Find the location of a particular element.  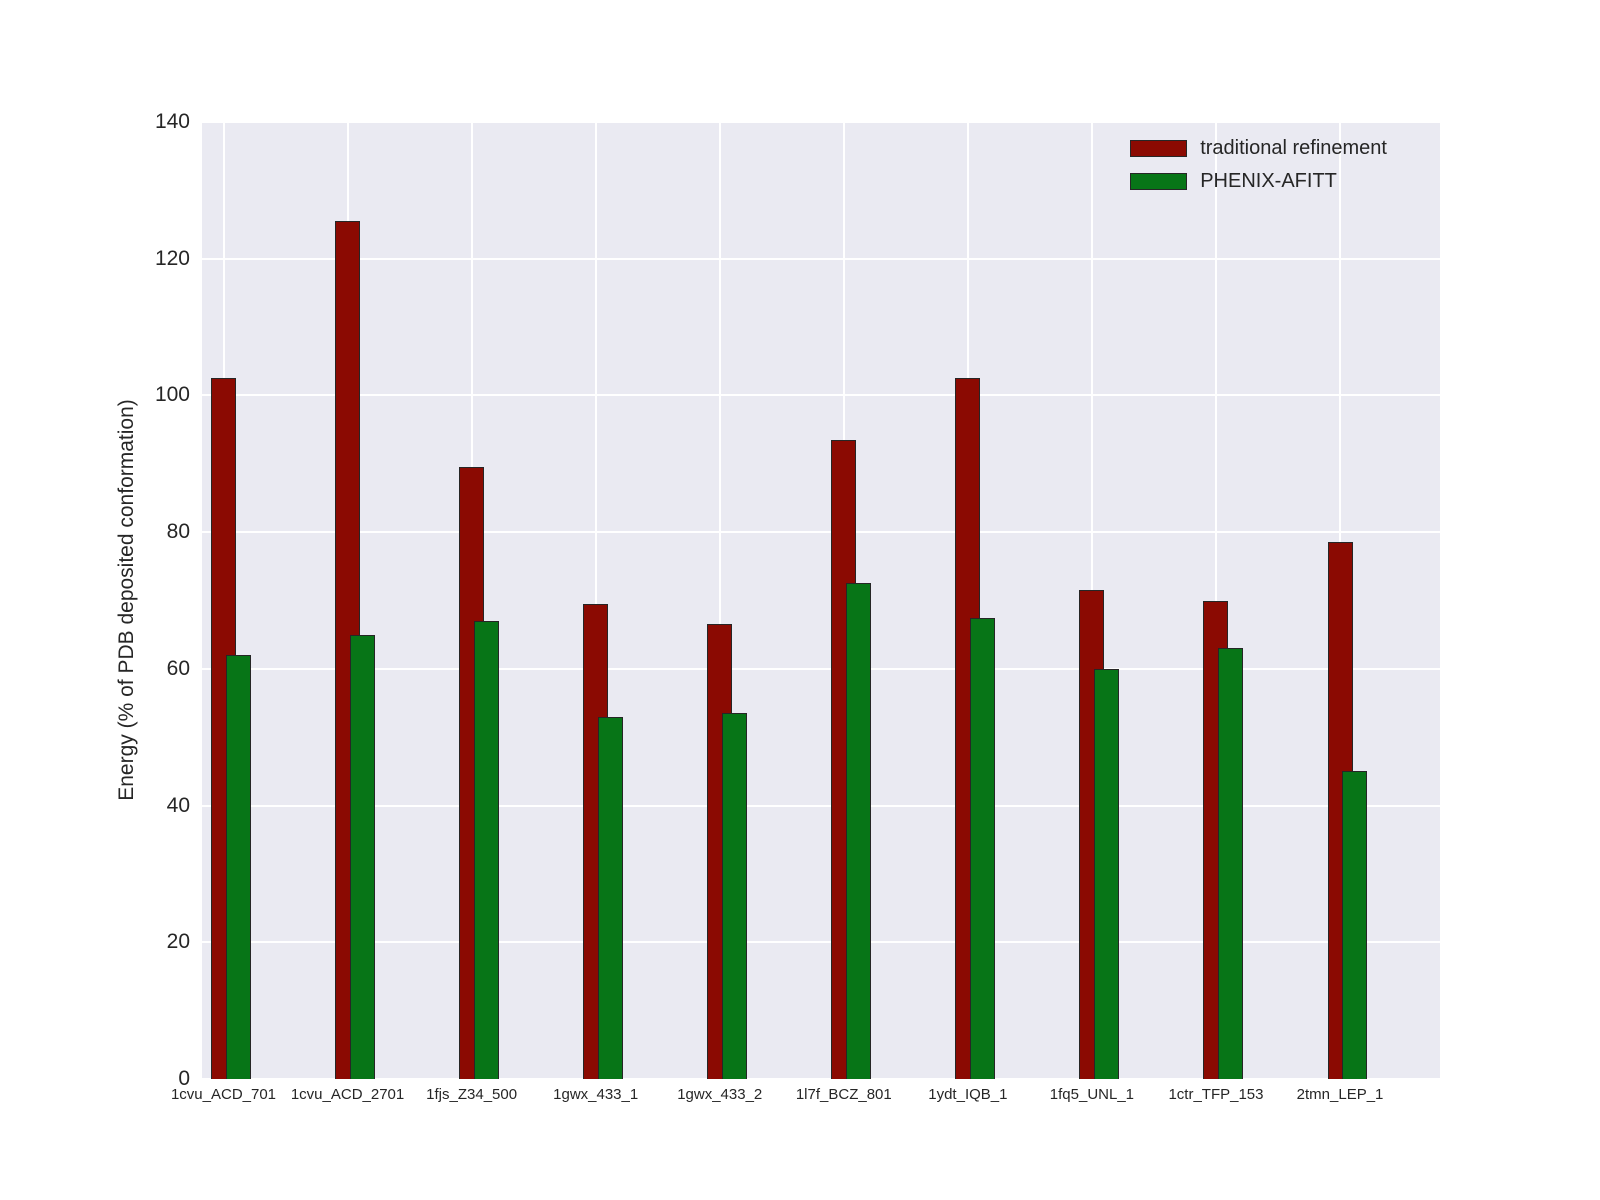

x-tick-label: 1gwx_433_1 is located at coordinates (596, 1094).